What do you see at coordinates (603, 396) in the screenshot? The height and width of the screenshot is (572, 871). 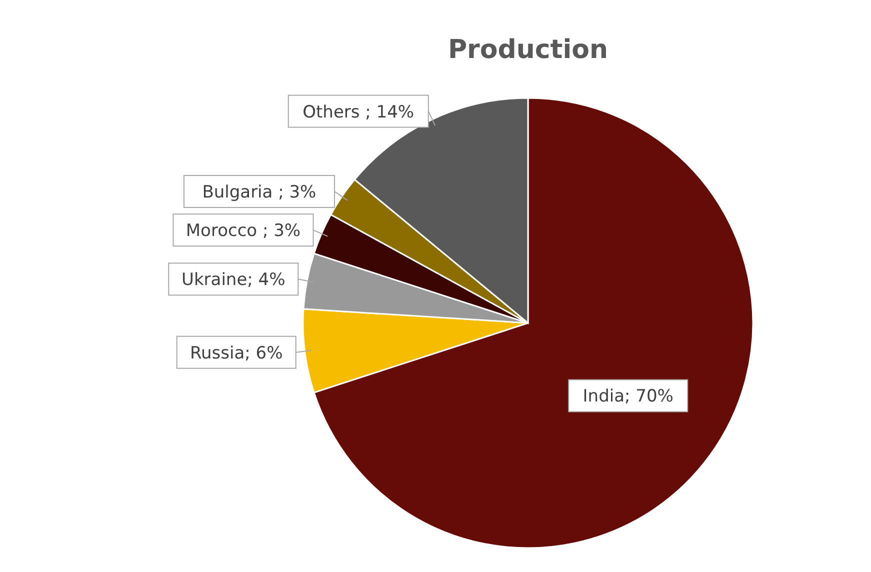 I see `slice-label: India` at bounding box center [603, 396].